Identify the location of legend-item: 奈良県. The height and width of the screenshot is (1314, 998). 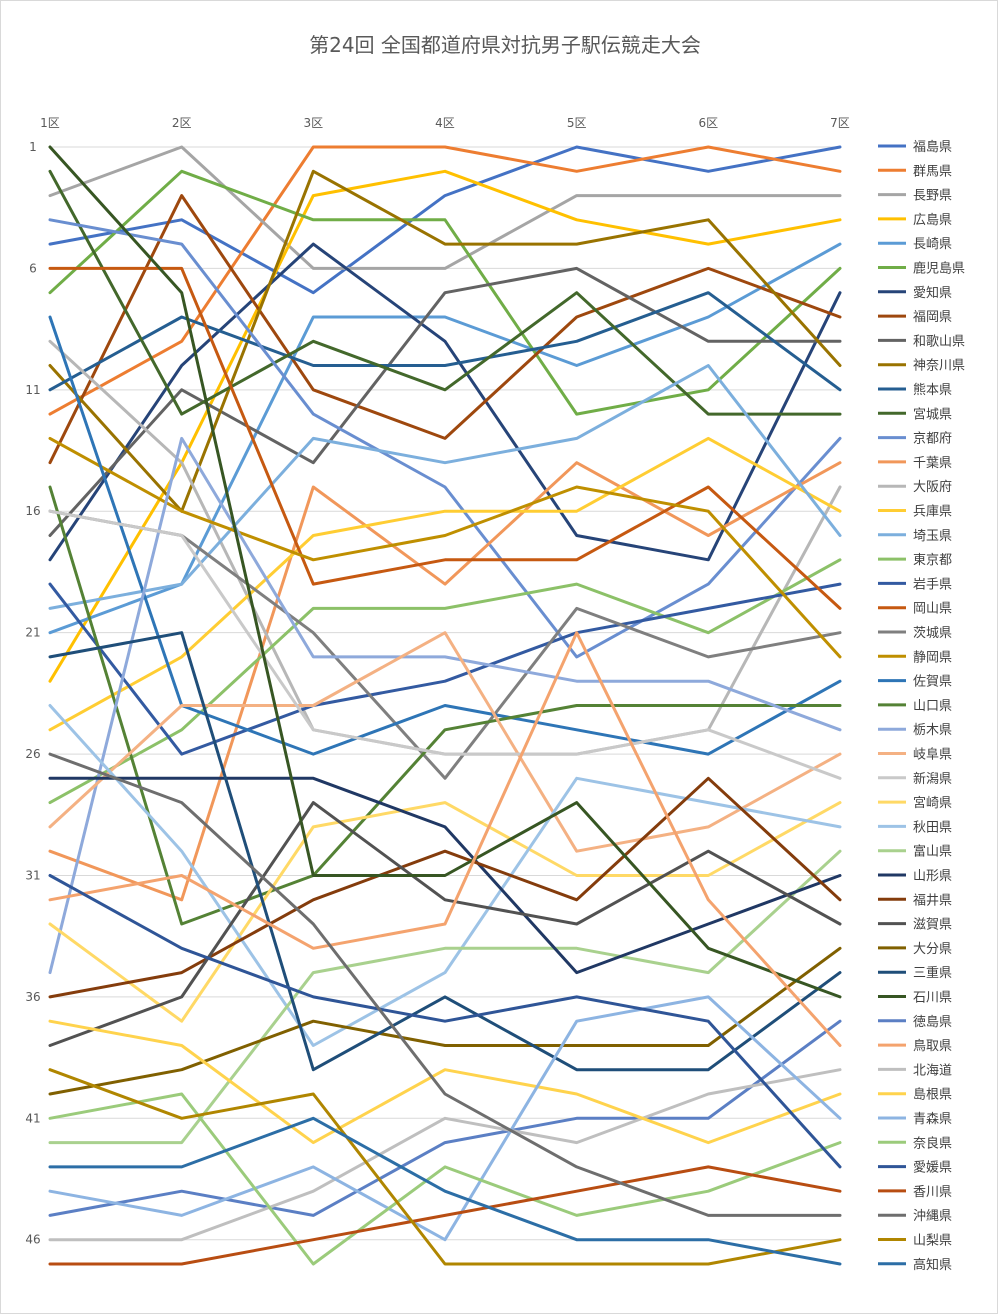
(915, 1143).